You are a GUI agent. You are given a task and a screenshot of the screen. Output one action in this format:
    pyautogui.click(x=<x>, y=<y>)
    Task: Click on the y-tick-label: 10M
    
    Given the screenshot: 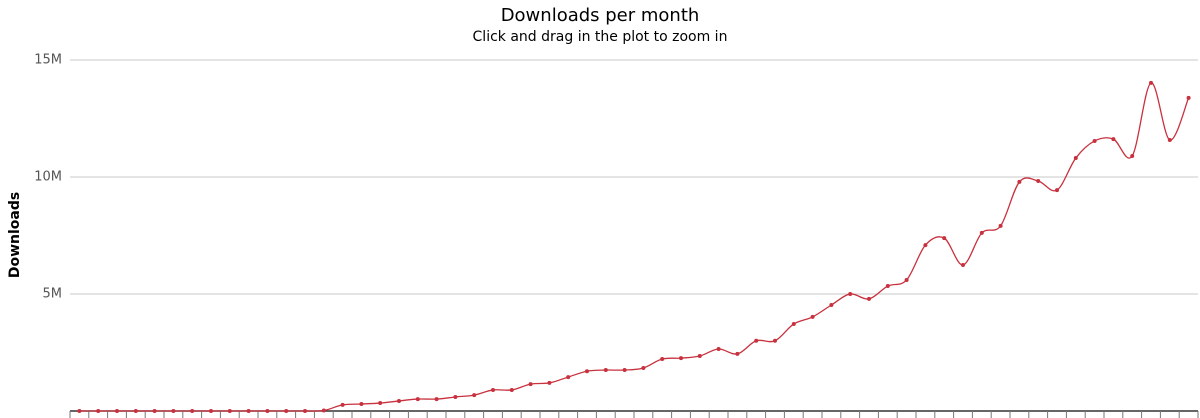 What is the action you would take?
    pyautogui.click(x=48, y=177)
    